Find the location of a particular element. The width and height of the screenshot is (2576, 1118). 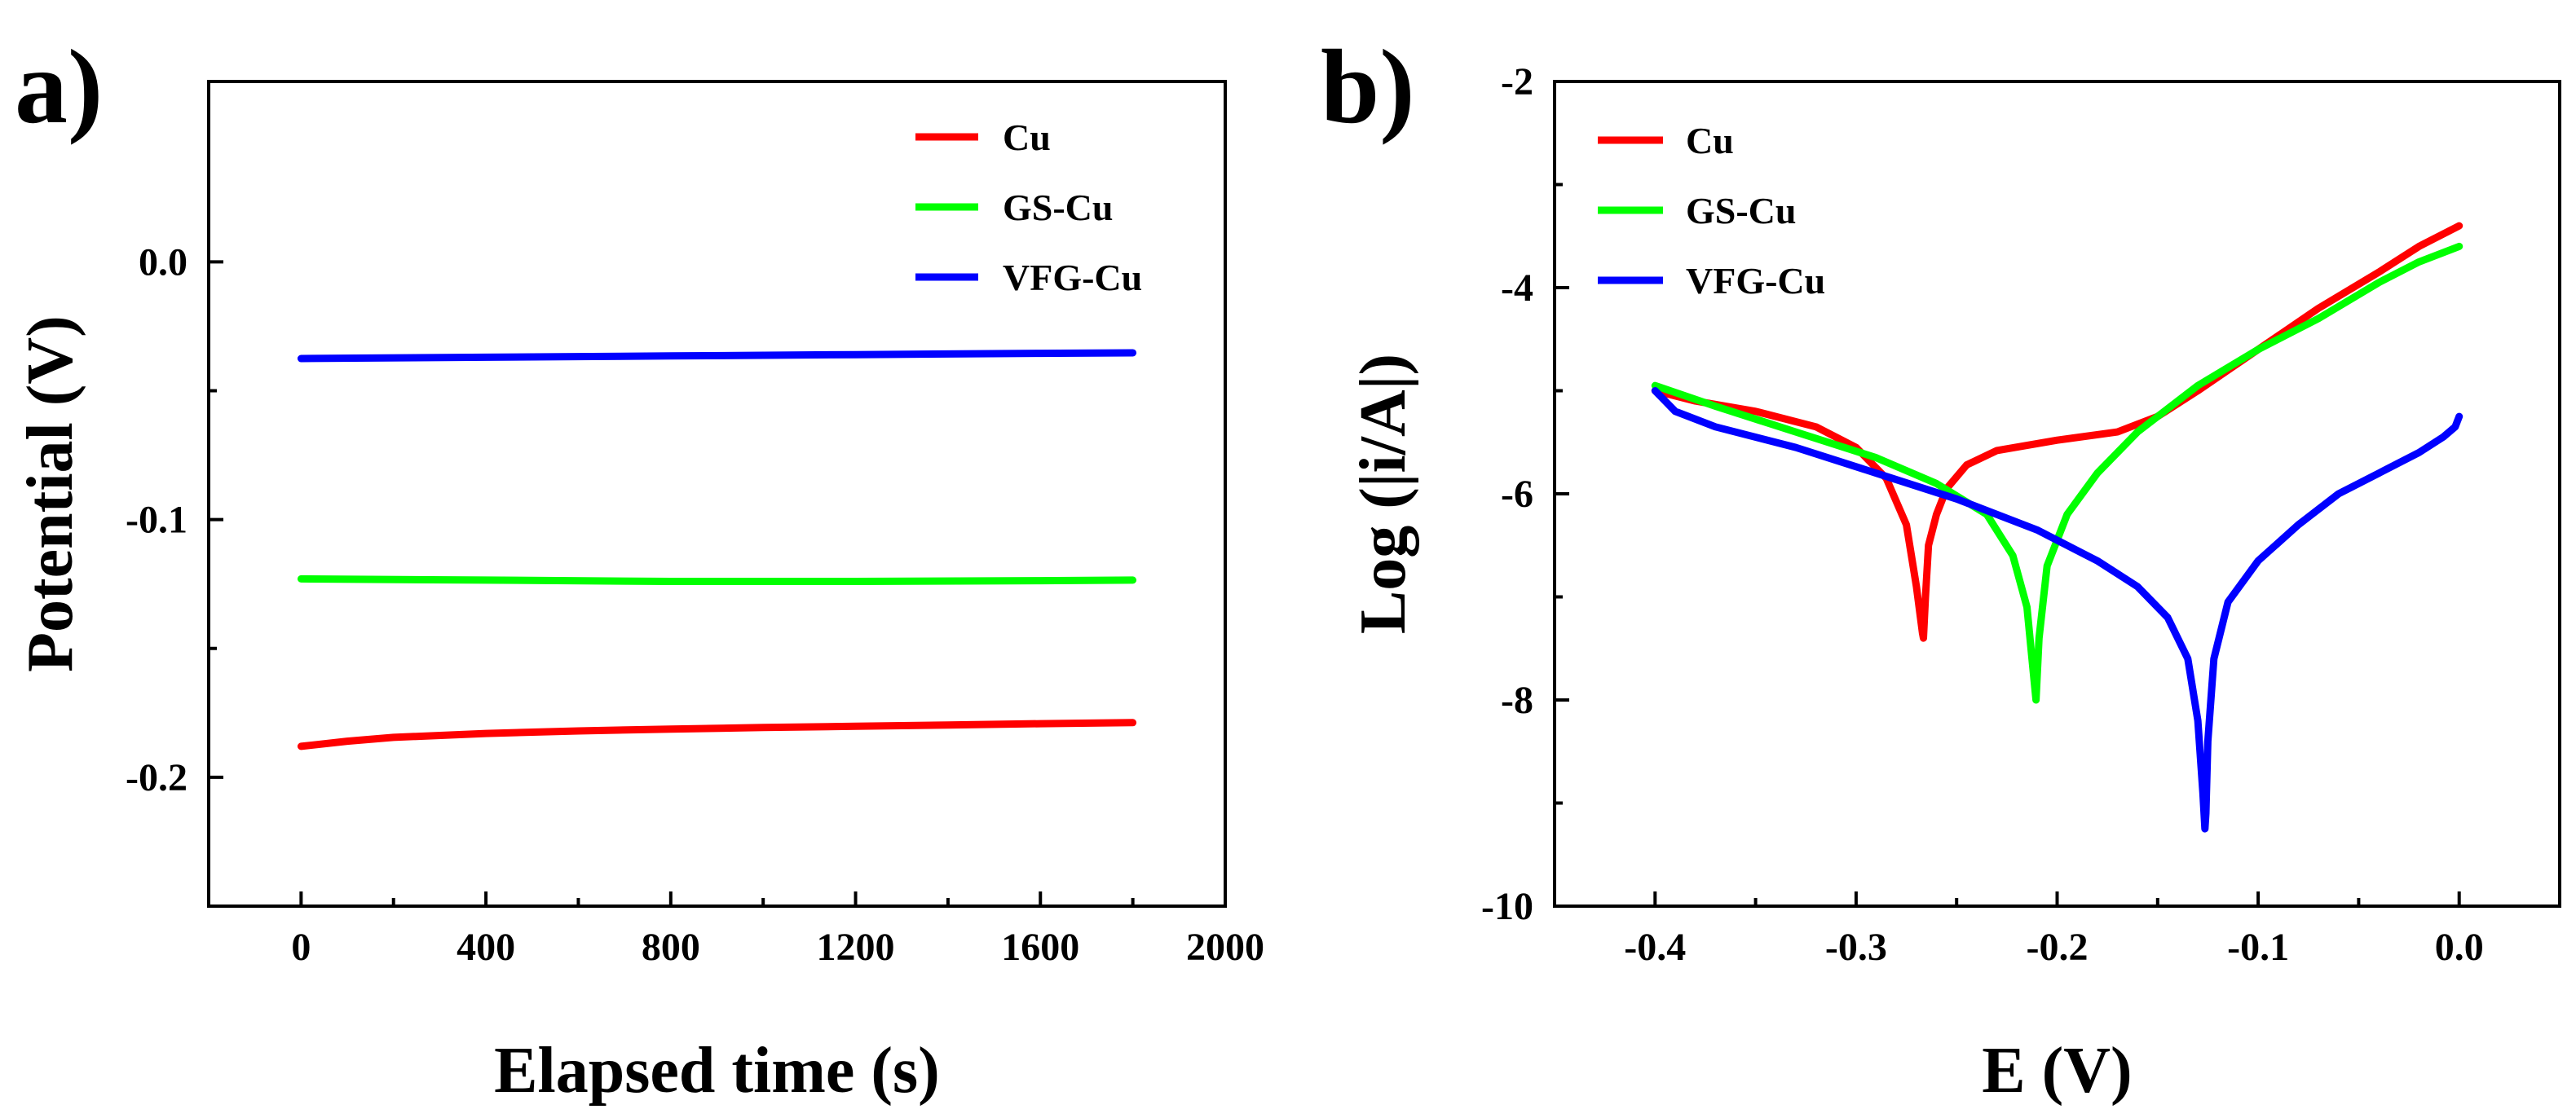

panel-a-y-tick-label: 0.0 is located at coordinates (163, 262).